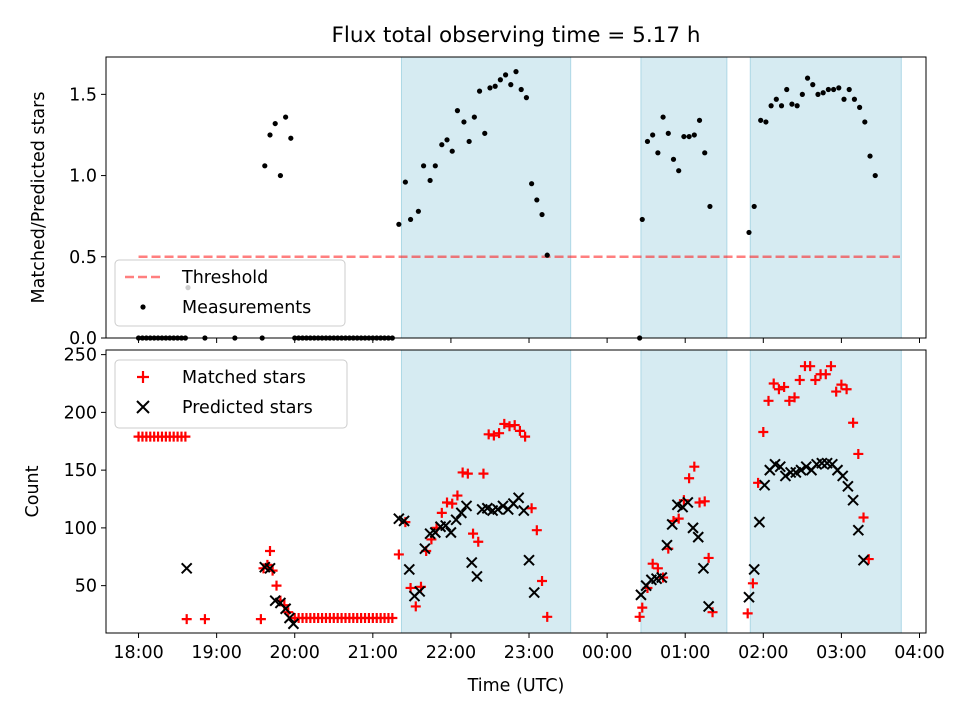 This screenshot has width=960, height=720. Describe the element at coordinates (230, 293) in the screenshot. I see `legend-box` at that location.